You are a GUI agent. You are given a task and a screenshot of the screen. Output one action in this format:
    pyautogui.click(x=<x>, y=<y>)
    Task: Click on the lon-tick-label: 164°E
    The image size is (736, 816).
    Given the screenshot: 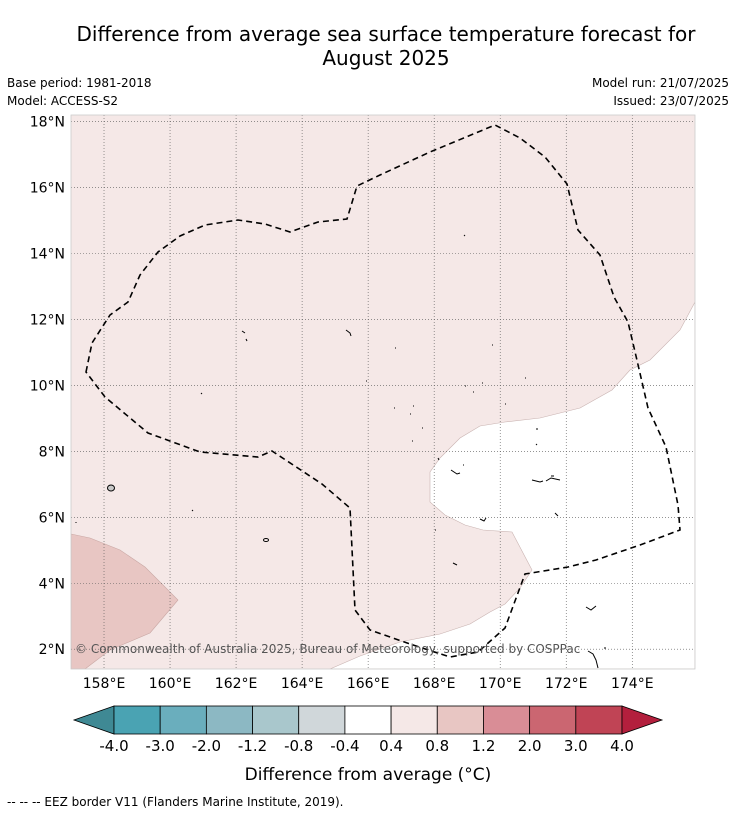 What is the action you would take?
    pyautogui.click(x=302, y=684)
    